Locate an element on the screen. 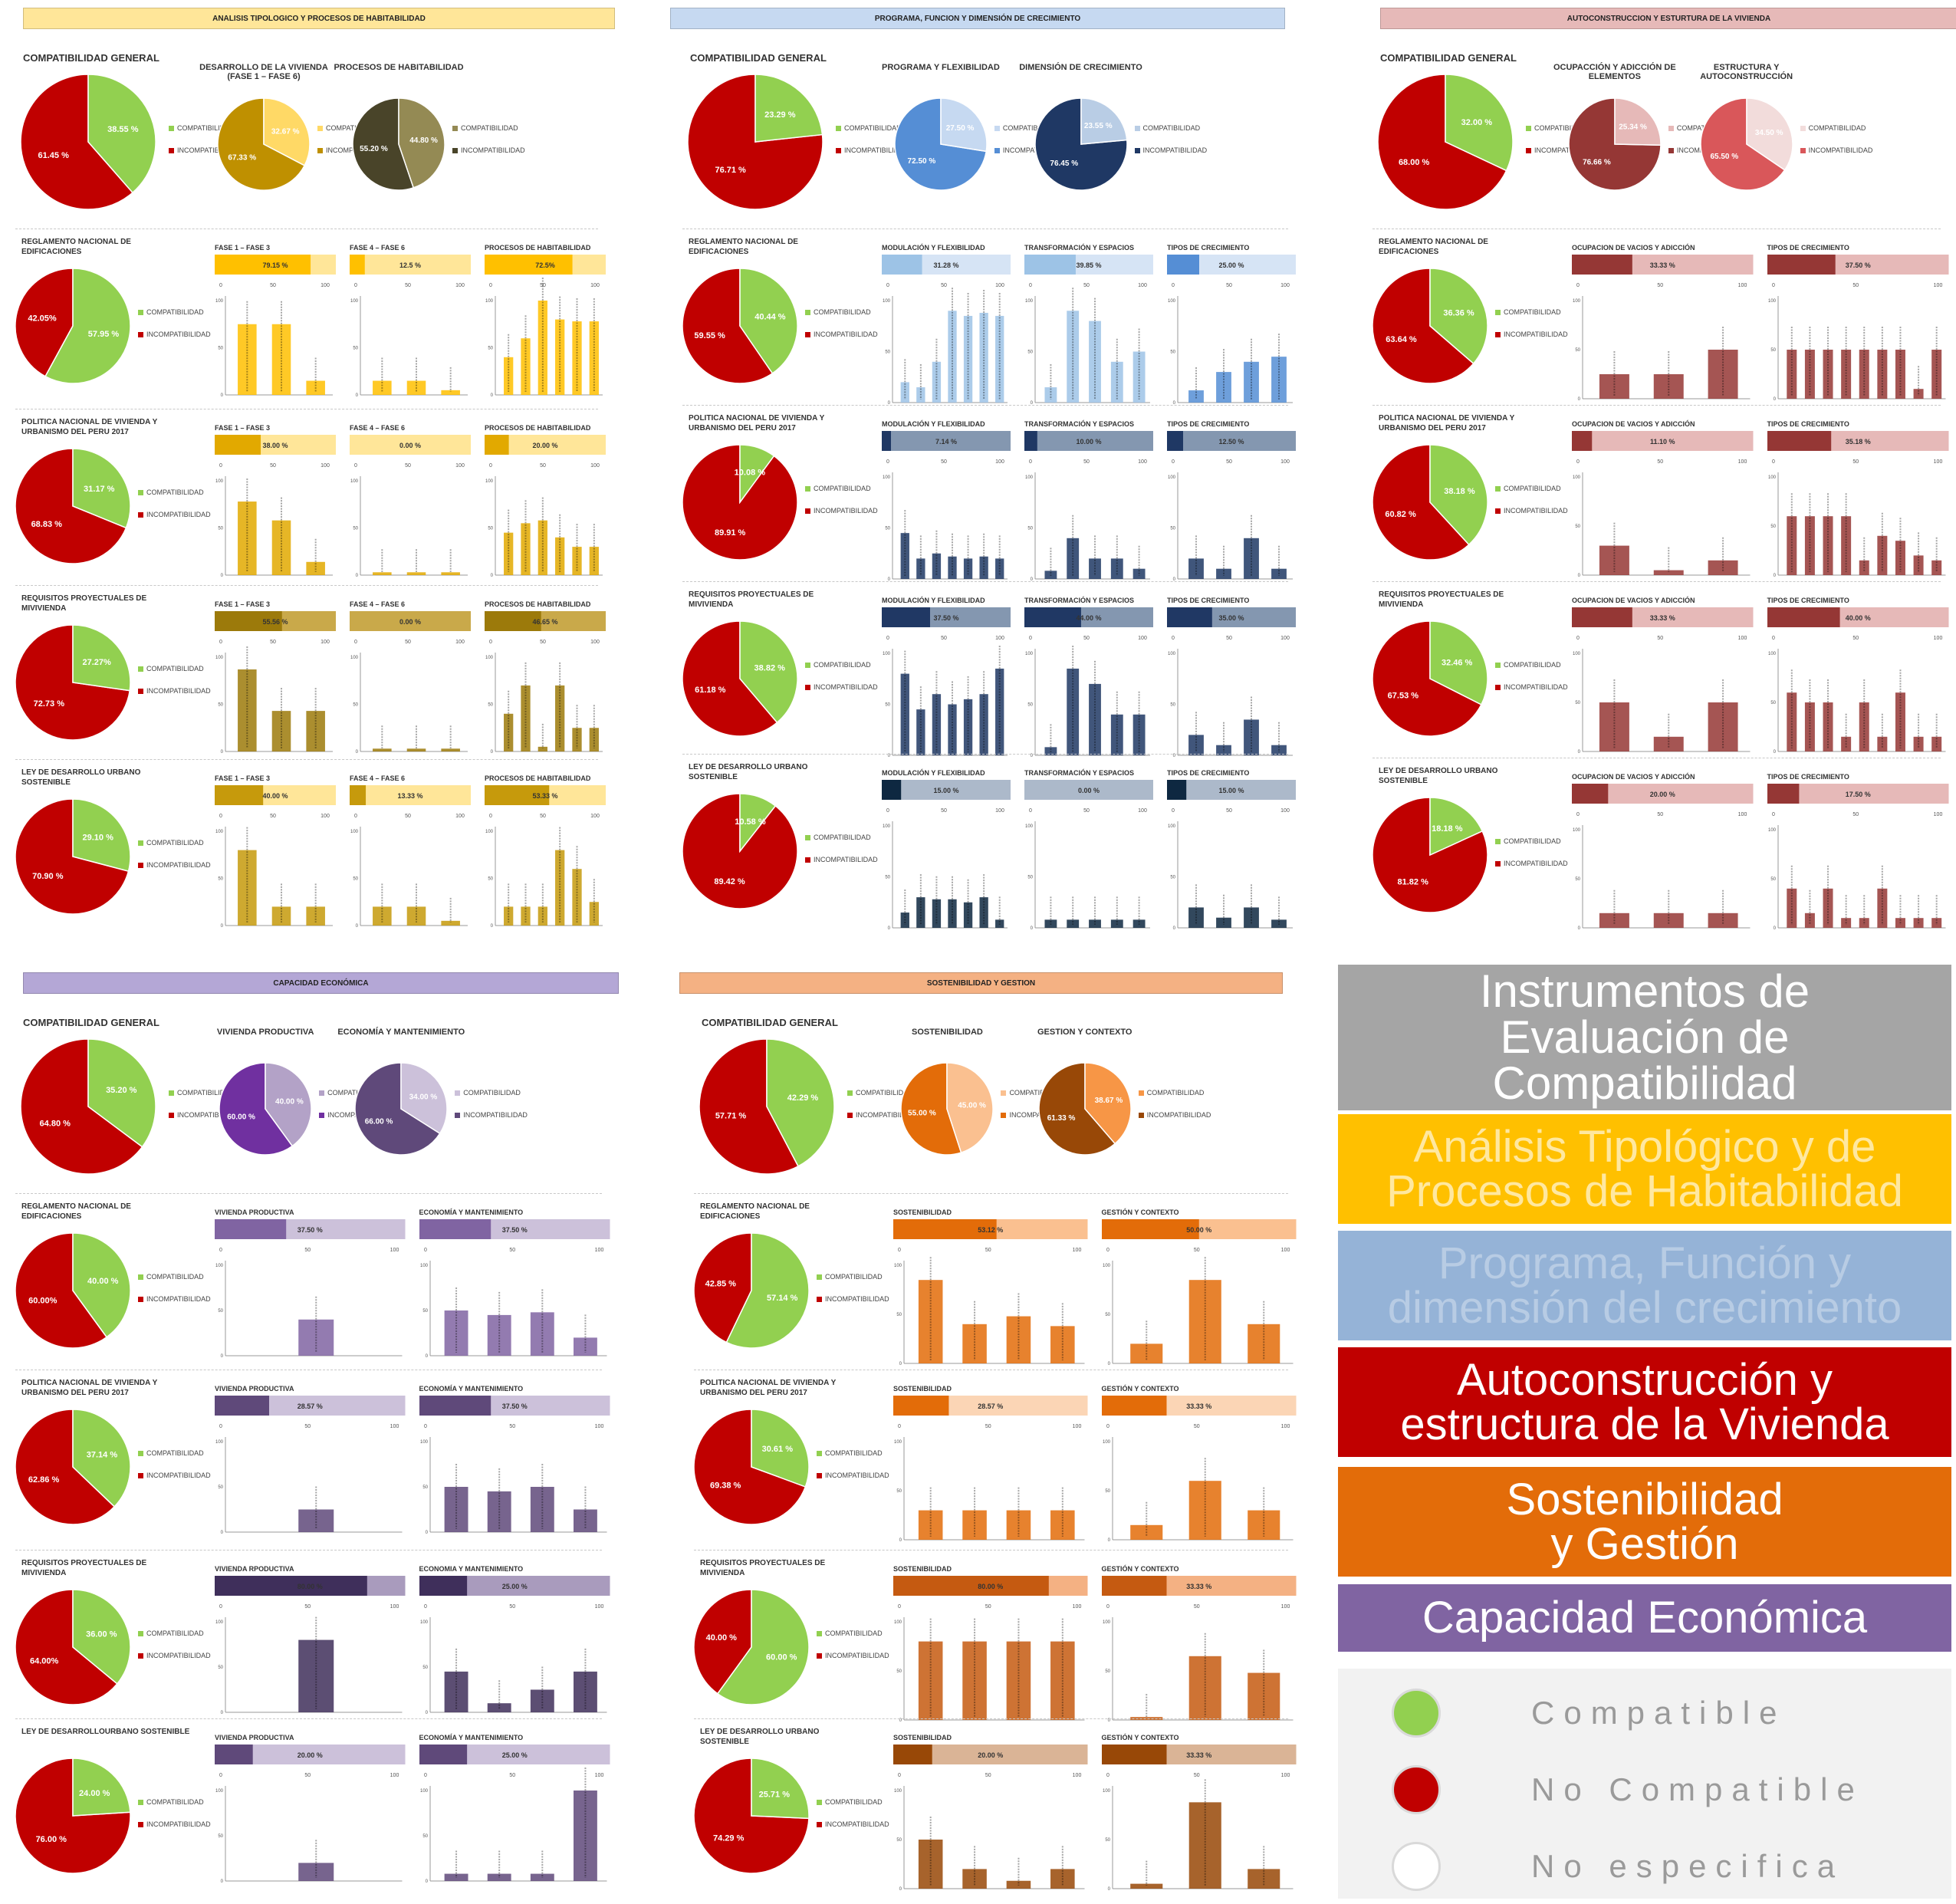  legend-item-economica: Capacidad Económica is located at coordinates (1644, 1618).